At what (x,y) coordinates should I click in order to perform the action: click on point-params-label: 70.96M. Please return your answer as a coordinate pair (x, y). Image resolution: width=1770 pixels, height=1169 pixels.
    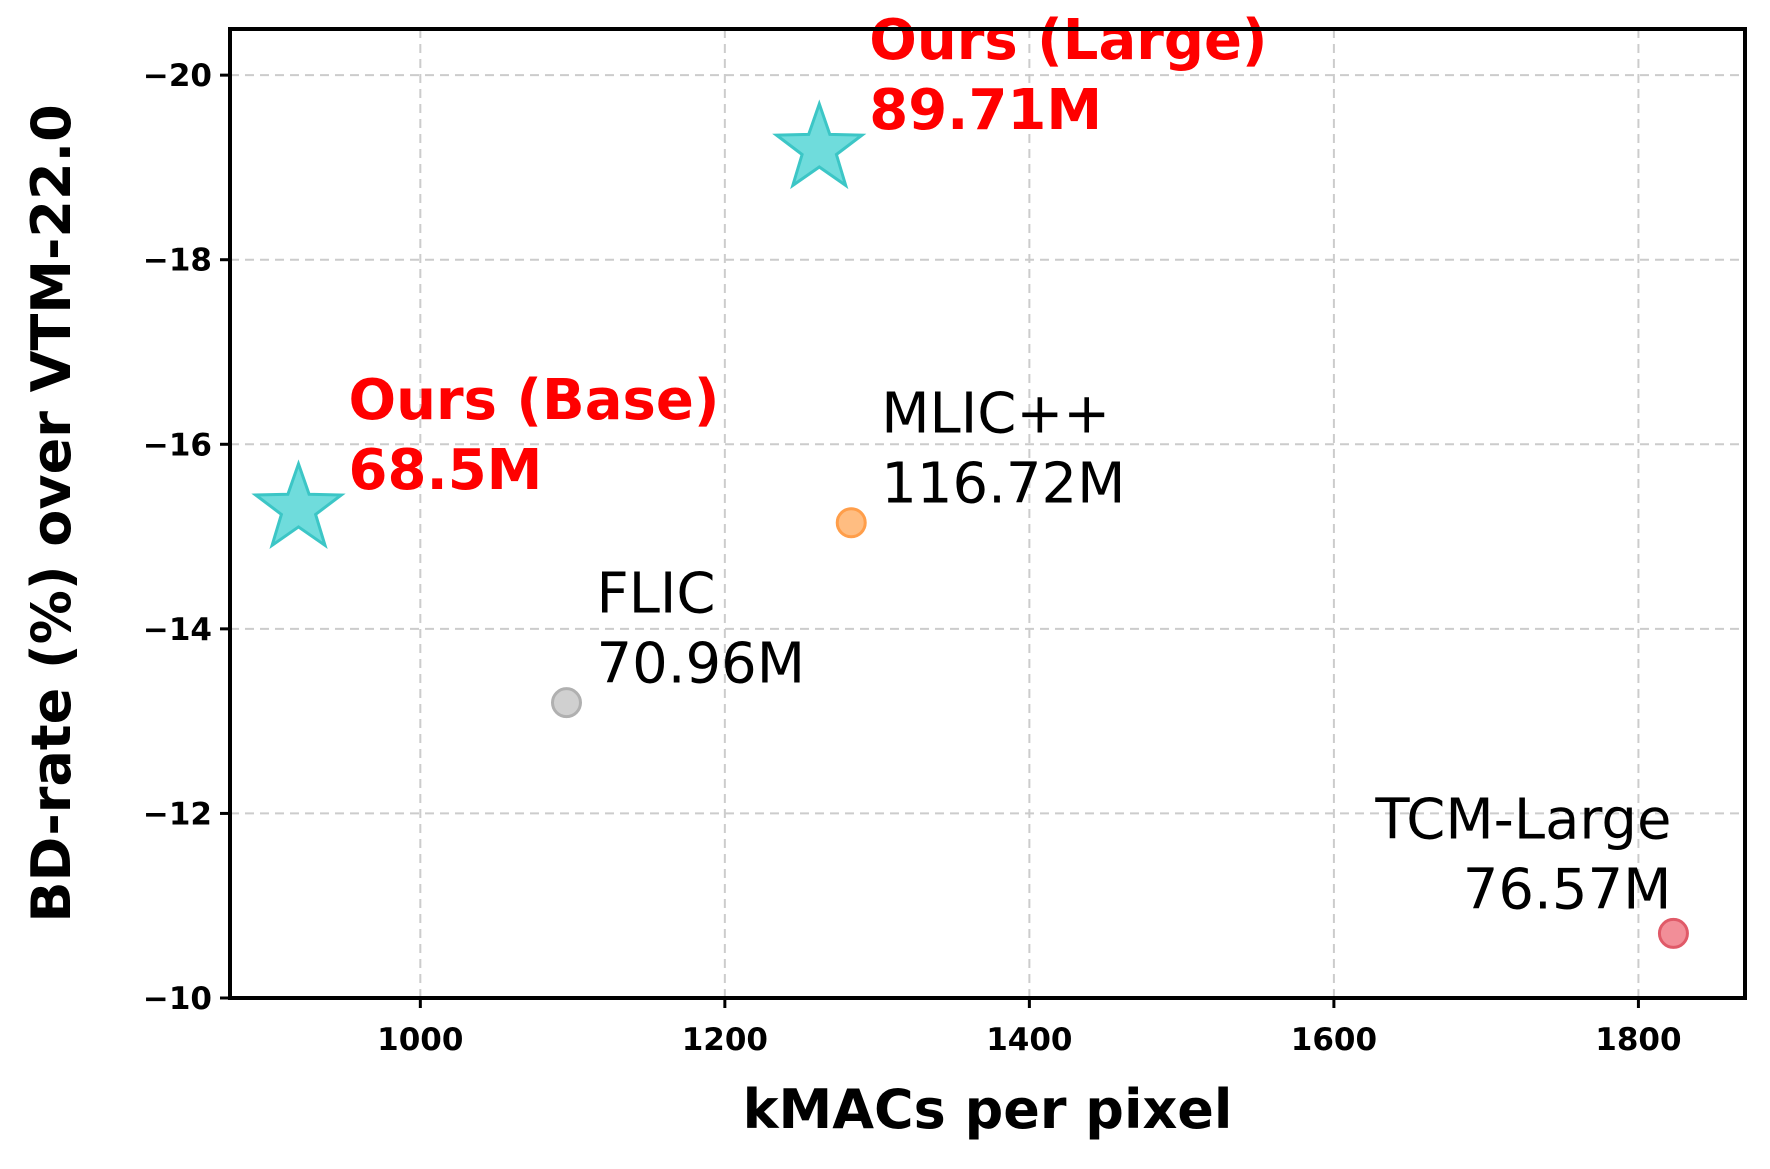
    Looking at the image, I should click on (700, 664).